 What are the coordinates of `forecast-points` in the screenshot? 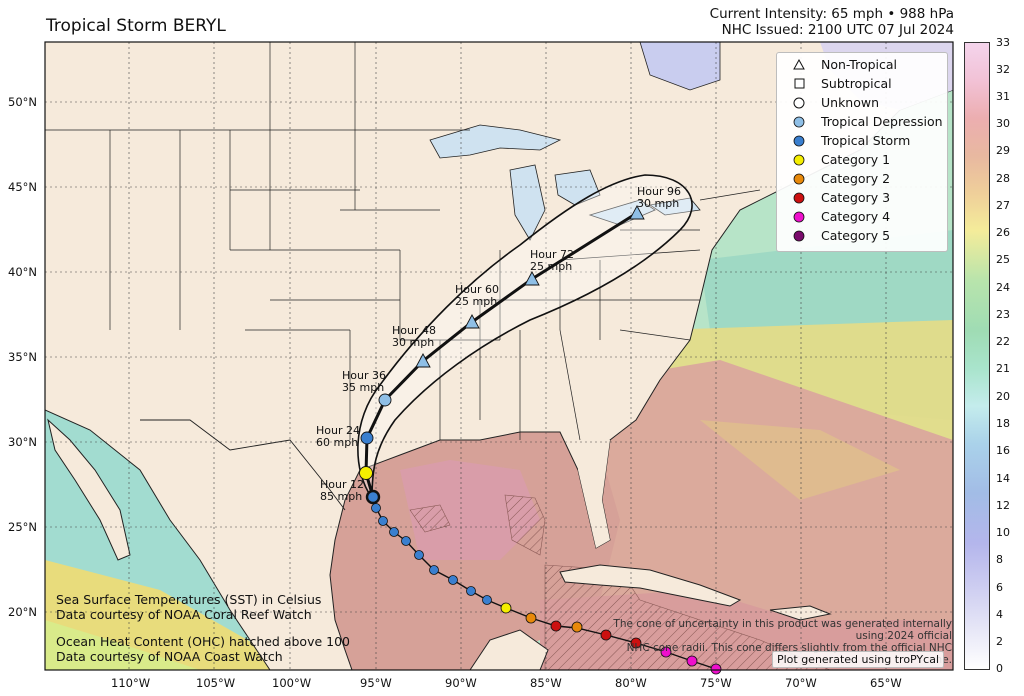 It's located at (502, 355).